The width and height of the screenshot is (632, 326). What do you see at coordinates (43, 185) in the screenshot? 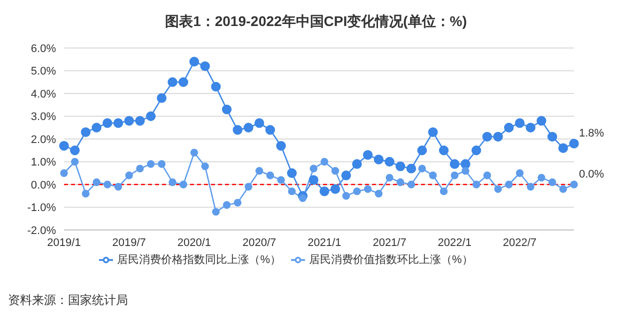
I see `y-tick-label: 0.0%` at bounding box center [43, 185].